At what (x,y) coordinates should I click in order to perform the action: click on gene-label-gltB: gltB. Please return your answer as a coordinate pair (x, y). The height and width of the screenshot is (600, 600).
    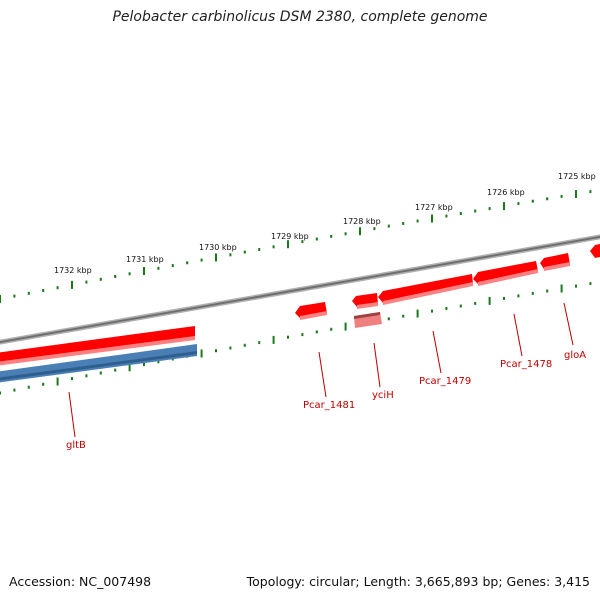
    Looking at the image, I should click on (76, 445).